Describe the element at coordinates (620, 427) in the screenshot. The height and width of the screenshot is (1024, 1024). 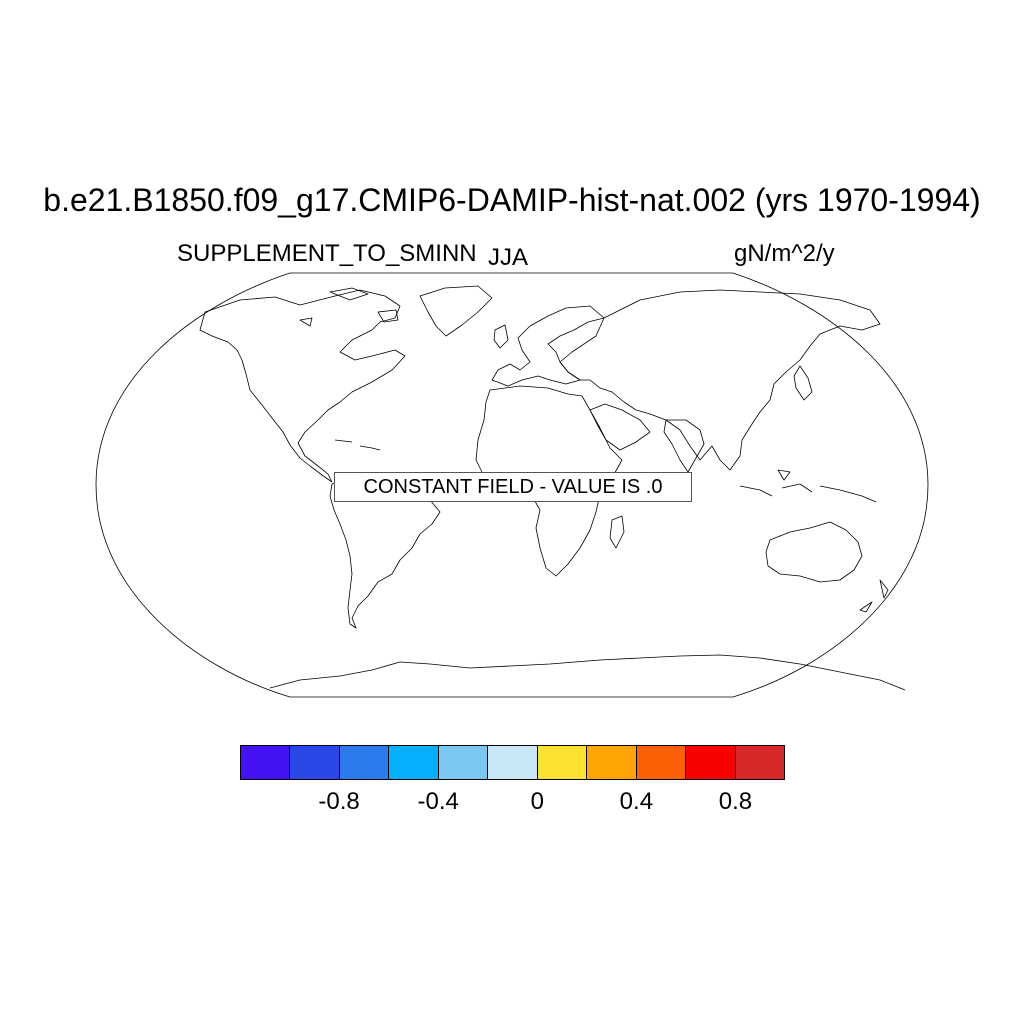
I see `coastline-arabia` at that location.